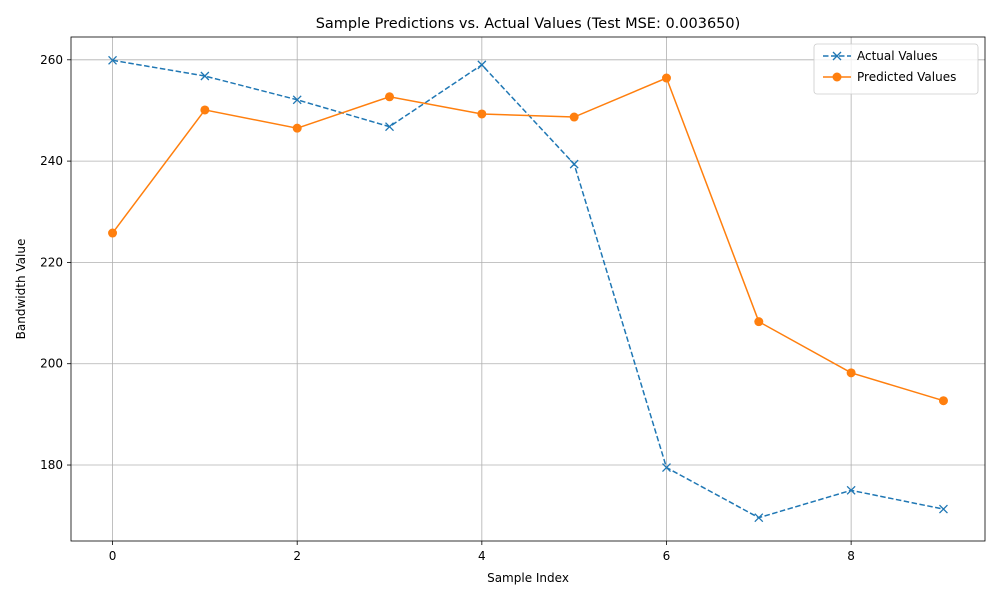 The height and width of the screenshot is (600, 1000). I want to click on legend-label: Predicted Values, so click(906, 77).